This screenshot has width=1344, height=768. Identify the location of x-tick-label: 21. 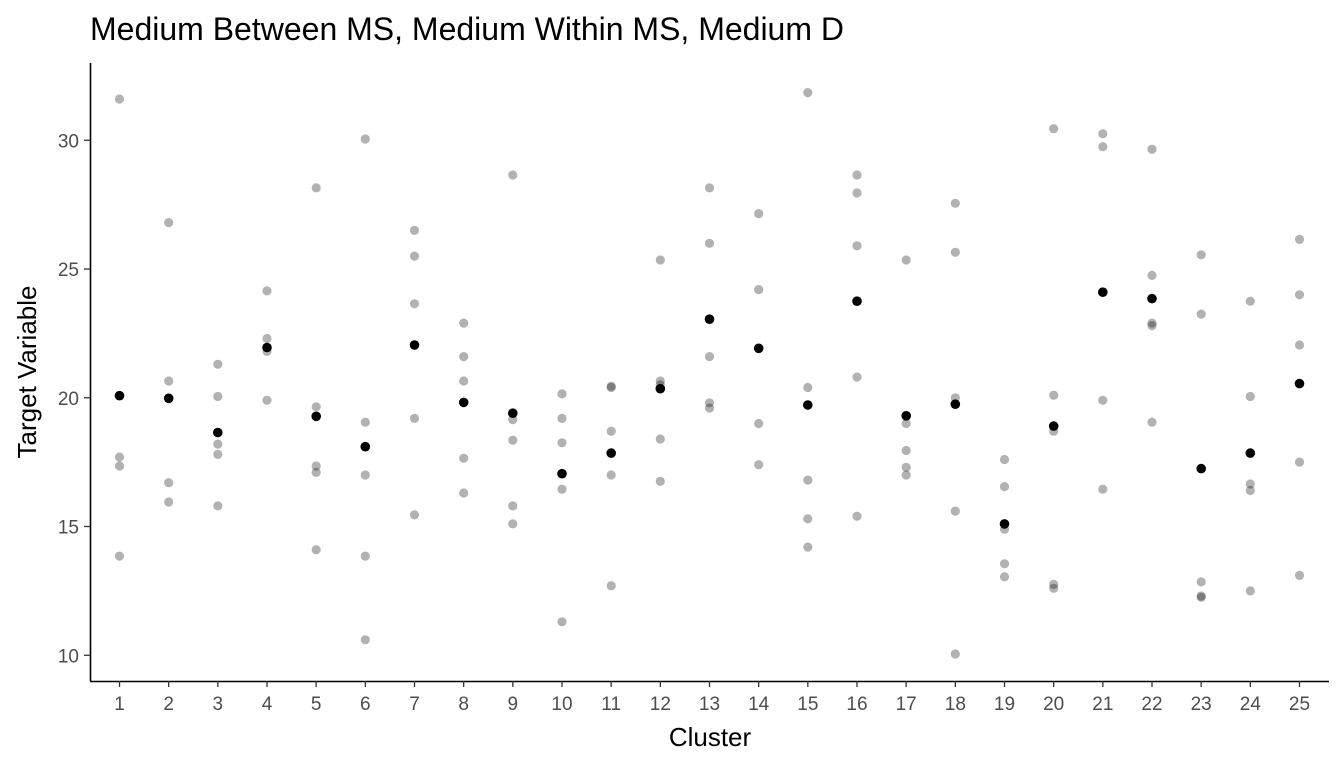
(1102, 704).